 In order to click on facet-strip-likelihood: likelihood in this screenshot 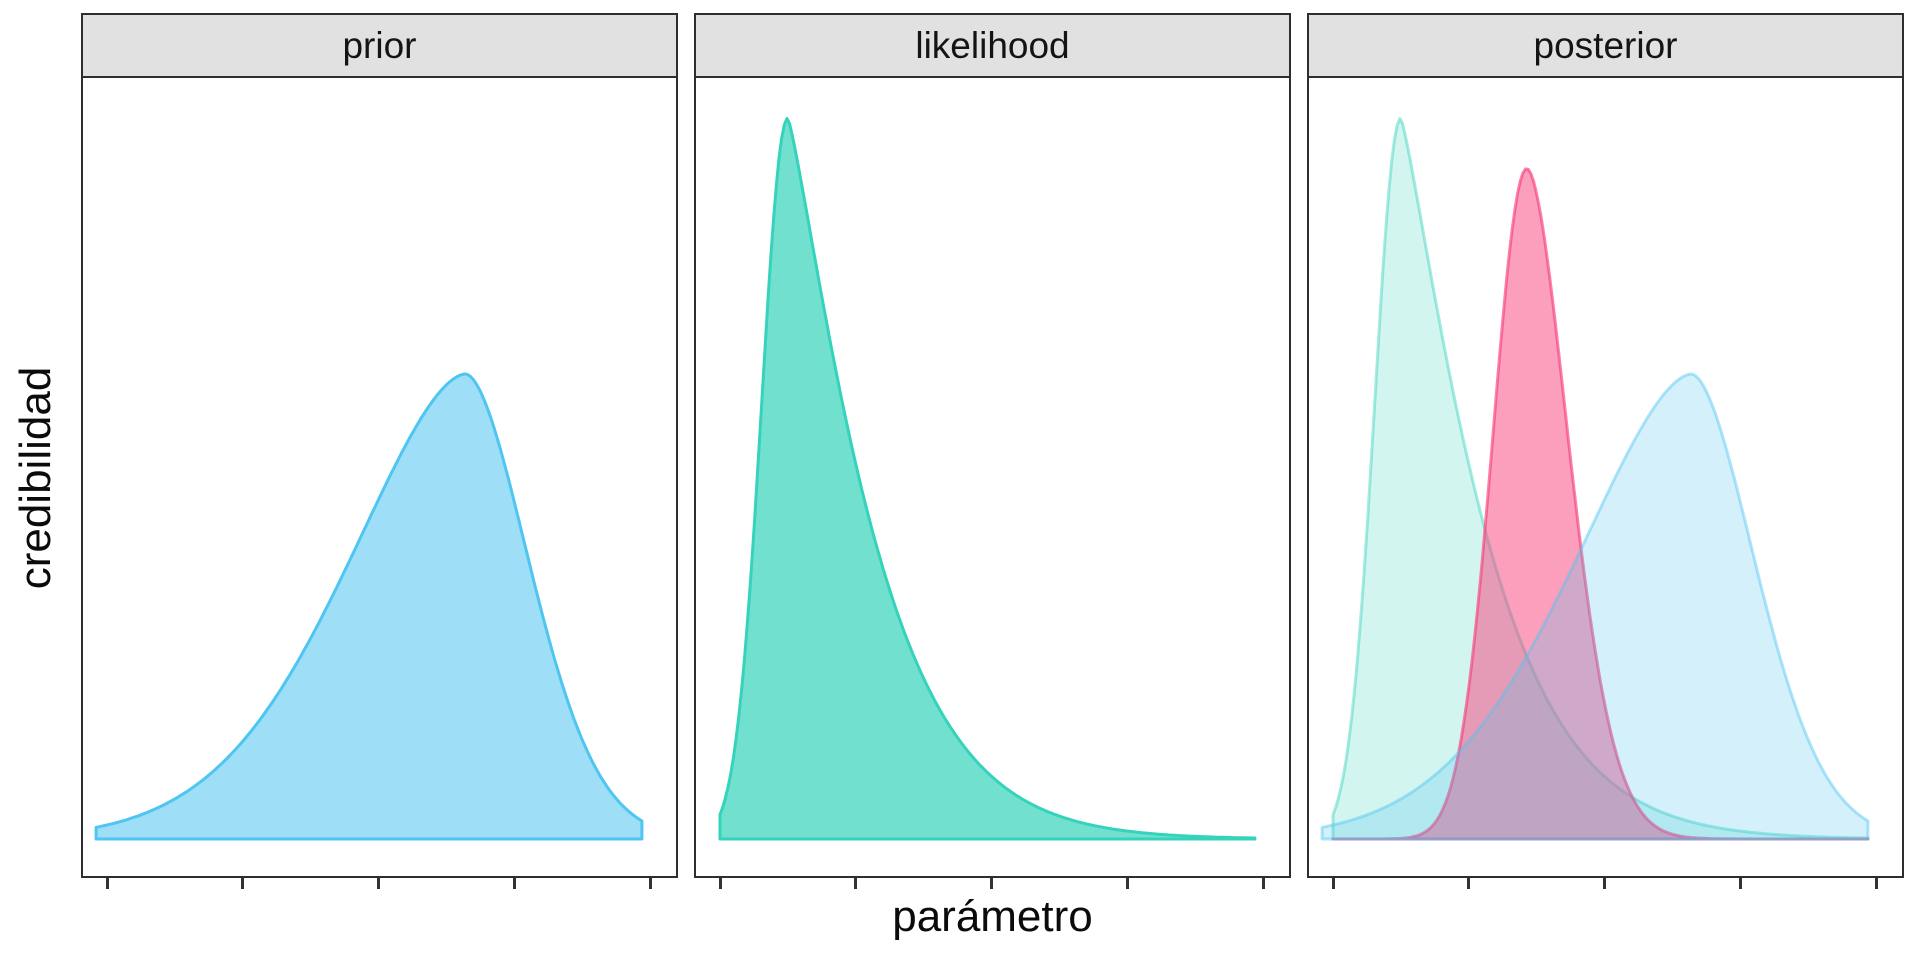, I will do `click(992, 45)`.